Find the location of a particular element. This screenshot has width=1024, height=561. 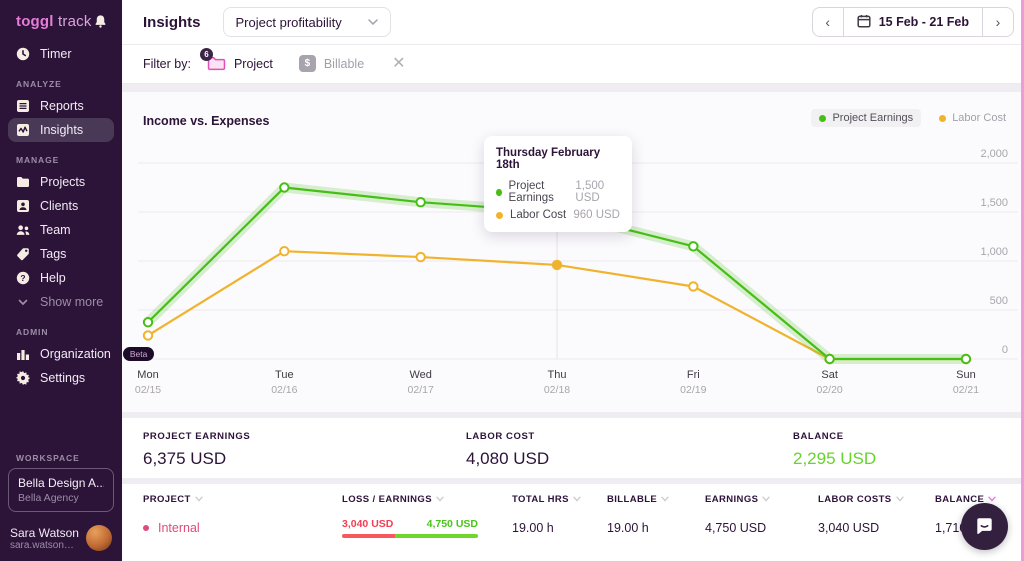

tooltip-series-dot is located at coordinates (499, 215).